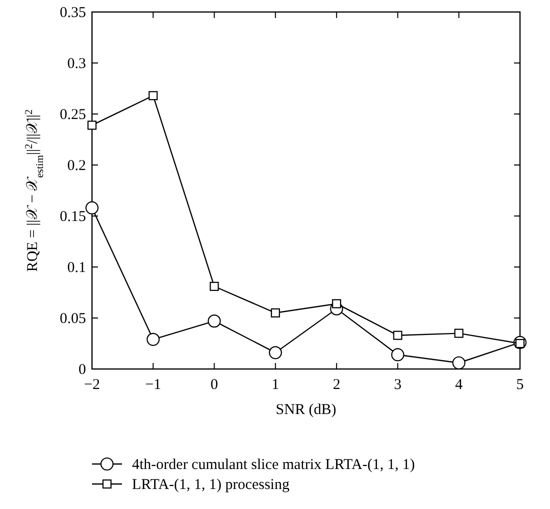  I want to click on x-tick-label: 0, so click(214, 385).